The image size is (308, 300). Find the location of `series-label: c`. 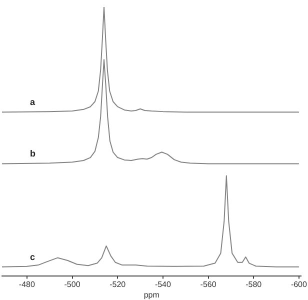

series-label: c is located at coordinates (33, 257).